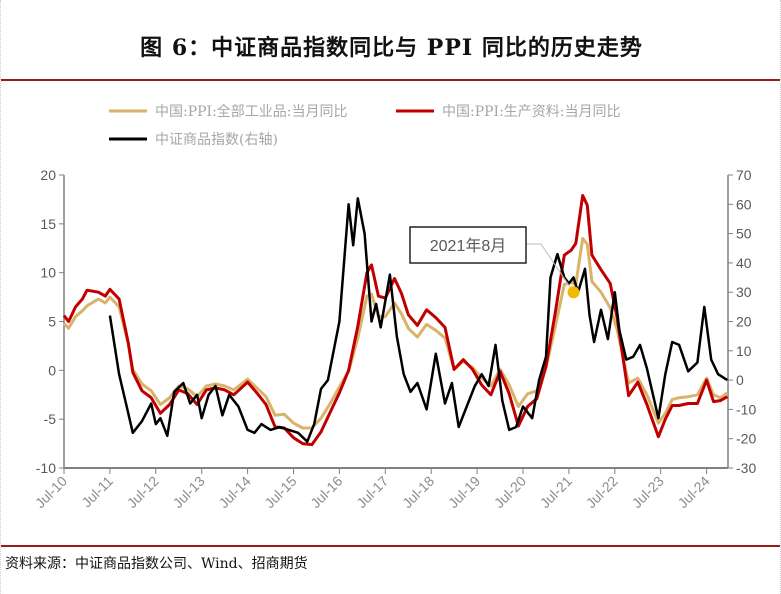  I want to click on left-tick-label: 5, so click(52, 322).